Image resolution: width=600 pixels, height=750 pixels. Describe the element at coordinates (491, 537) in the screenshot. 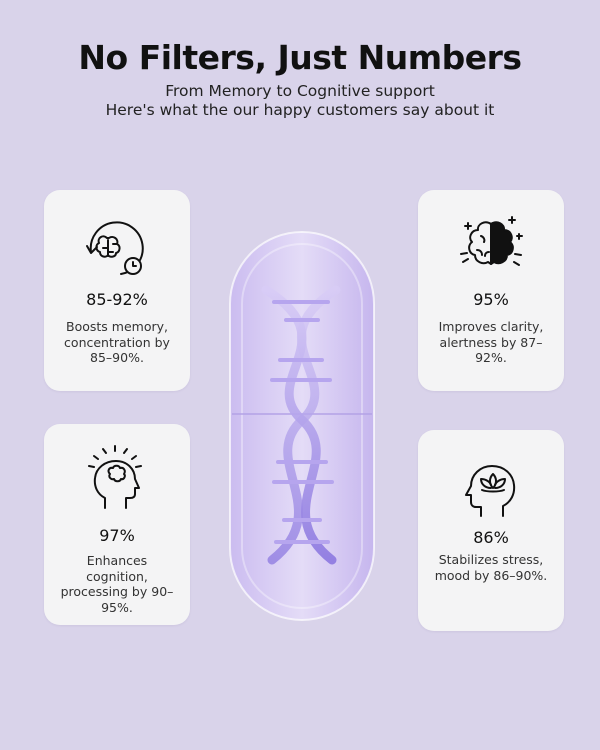

I see `stat-percent: 86%` at that location.